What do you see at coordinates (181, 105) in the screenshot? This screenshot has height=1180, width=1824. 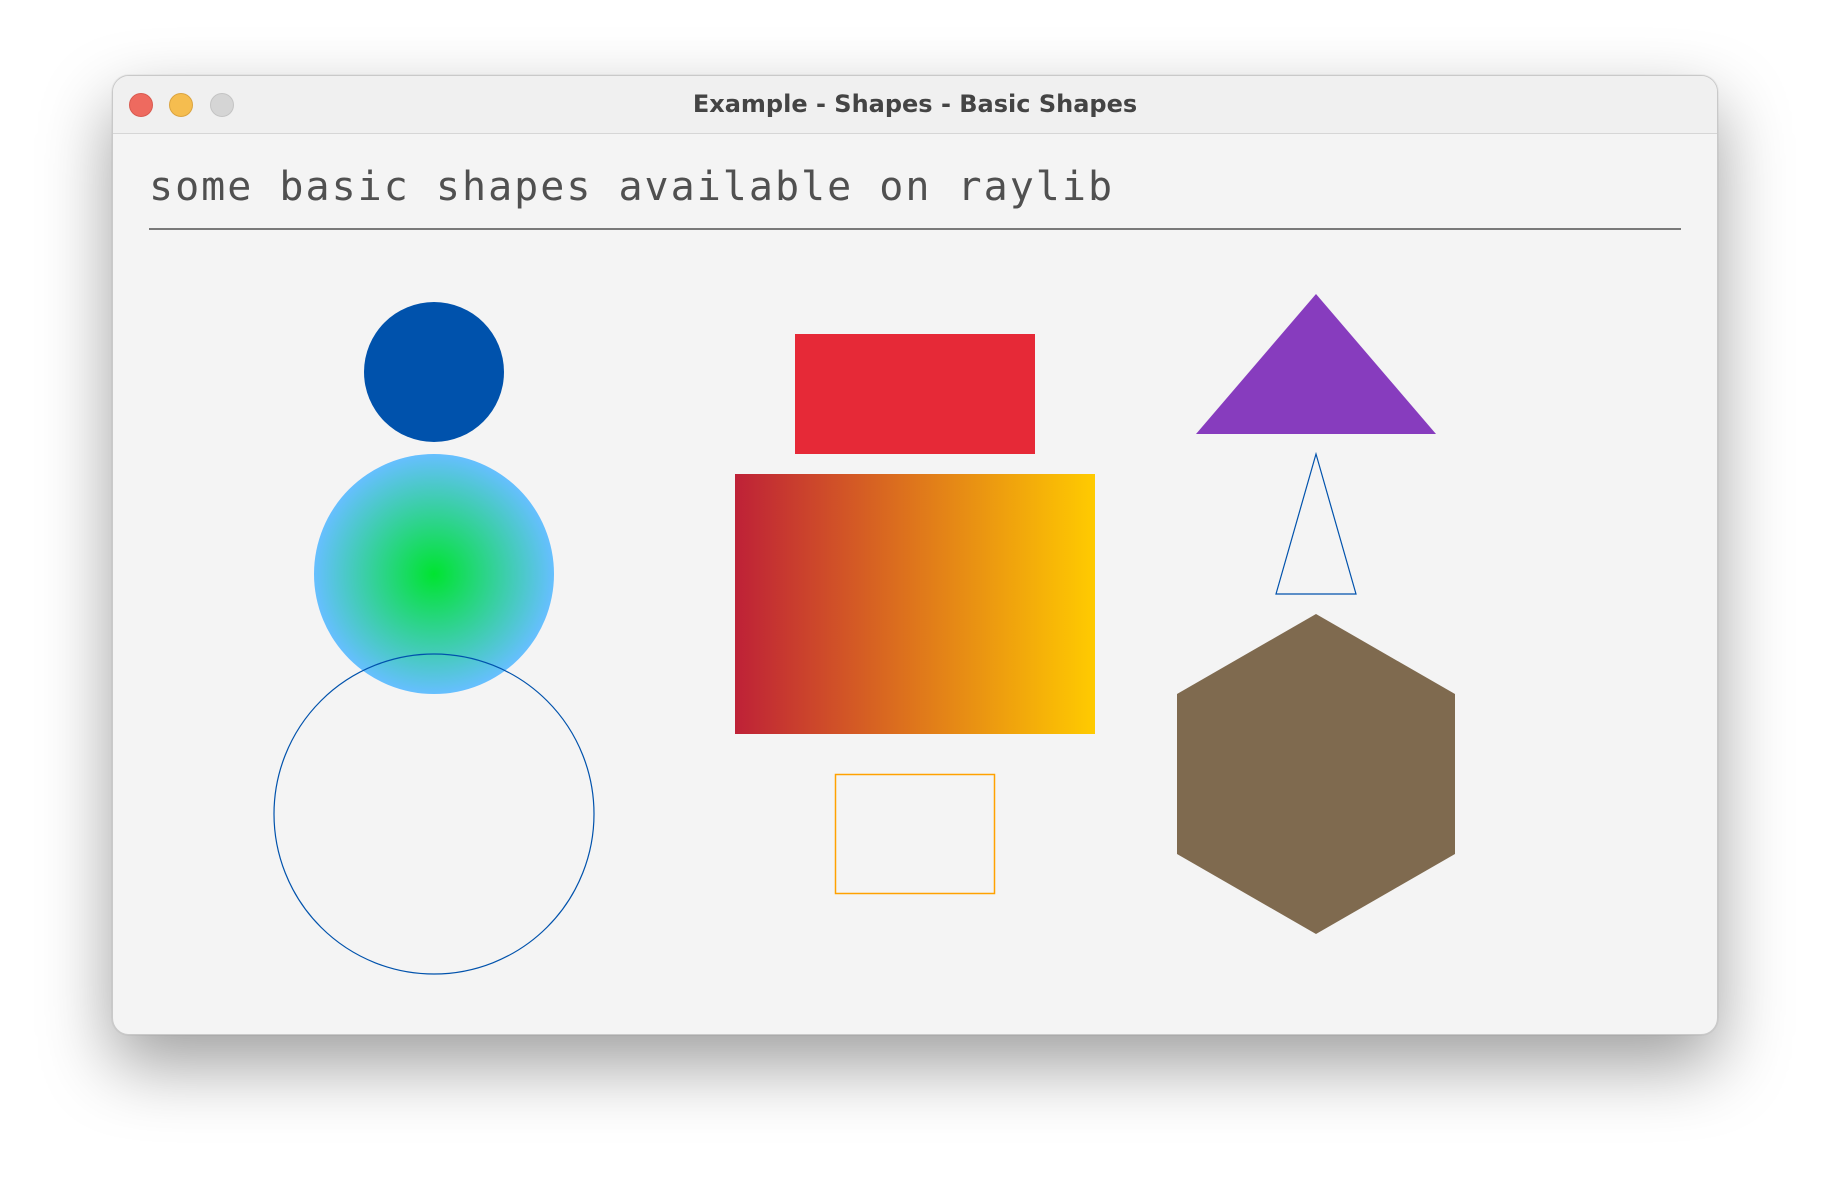 I see `minimize-button` at bounding box center [181, 105].